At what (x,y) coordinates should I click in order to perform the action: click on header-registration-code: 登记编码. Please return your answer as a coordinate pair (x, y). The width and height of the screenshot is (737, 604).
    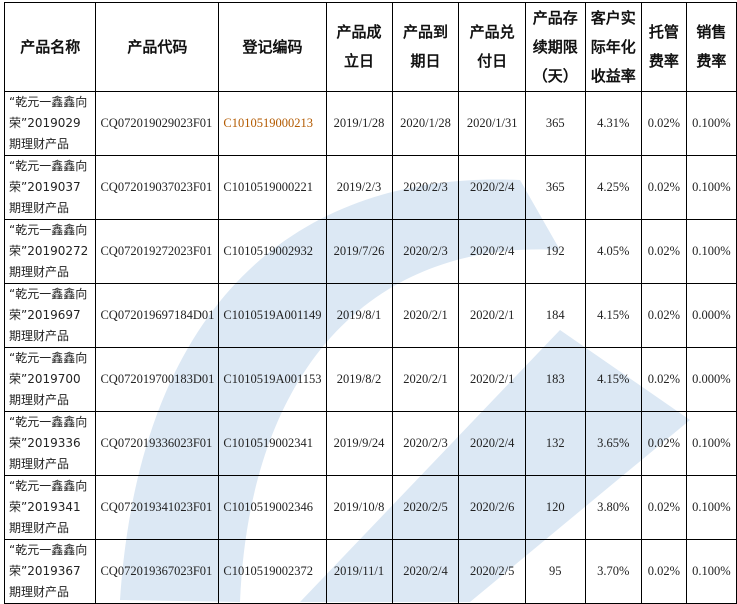
    Looking at the image, I should click on (272, 47).